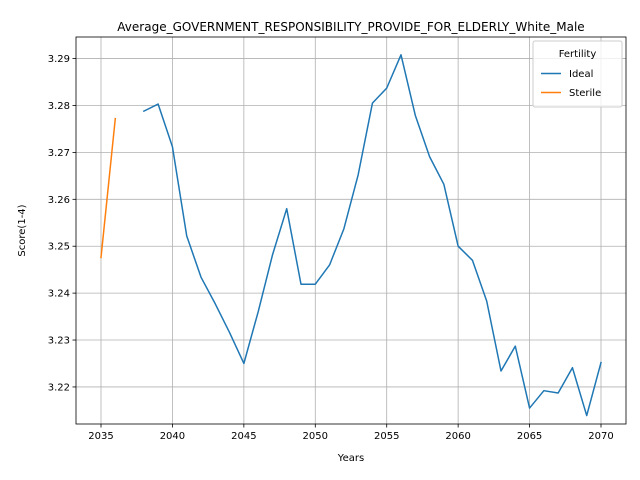 This screenshot has width=640, height=480. I want to click on legend: Fertility Ideal Sterile, so click(577, 74).